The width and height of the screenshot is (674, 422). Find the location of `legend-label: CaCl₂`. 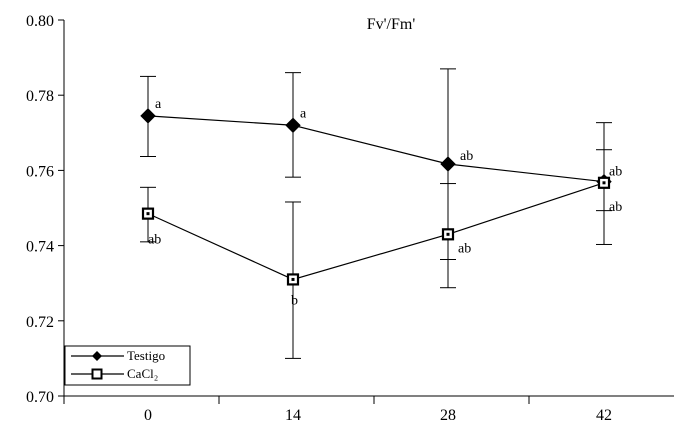

legend-label: CaCl₂ is located at coordinates (142, 373).